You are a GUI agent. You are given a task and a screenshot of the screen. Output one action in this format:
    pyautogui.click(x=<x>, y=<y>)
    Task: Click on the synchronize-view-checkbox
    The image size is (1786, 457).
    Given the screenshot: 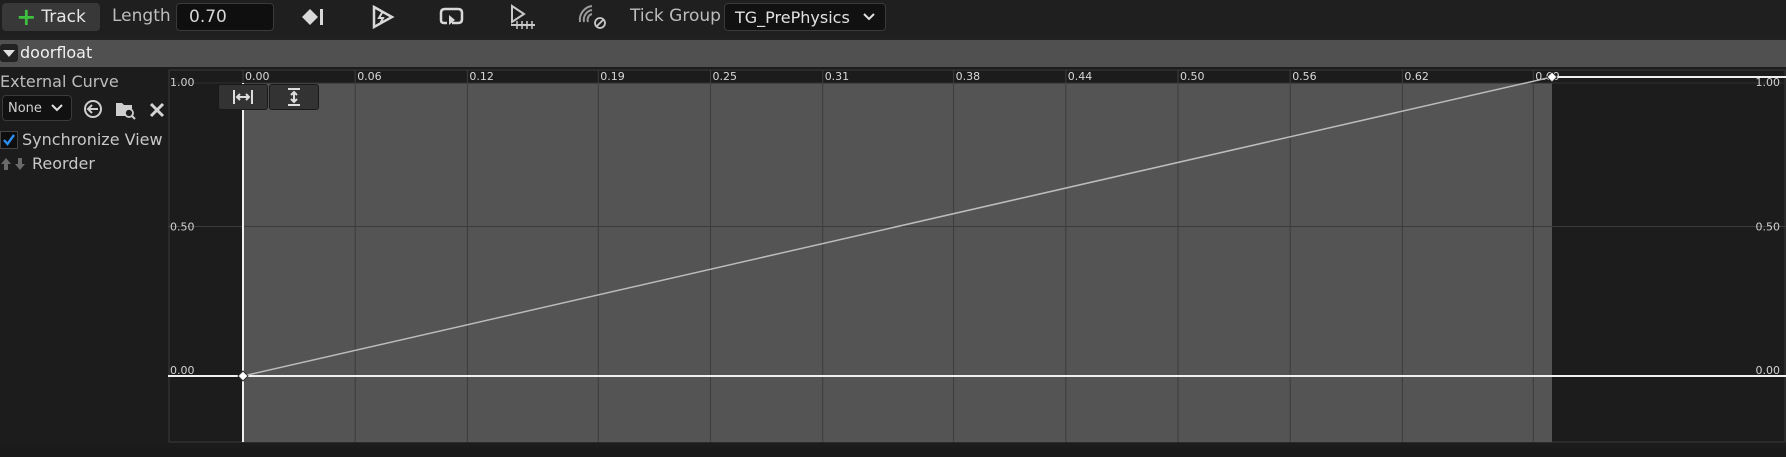 What is the action you would take?
    pyautogui.click(x=9, y=139)
    